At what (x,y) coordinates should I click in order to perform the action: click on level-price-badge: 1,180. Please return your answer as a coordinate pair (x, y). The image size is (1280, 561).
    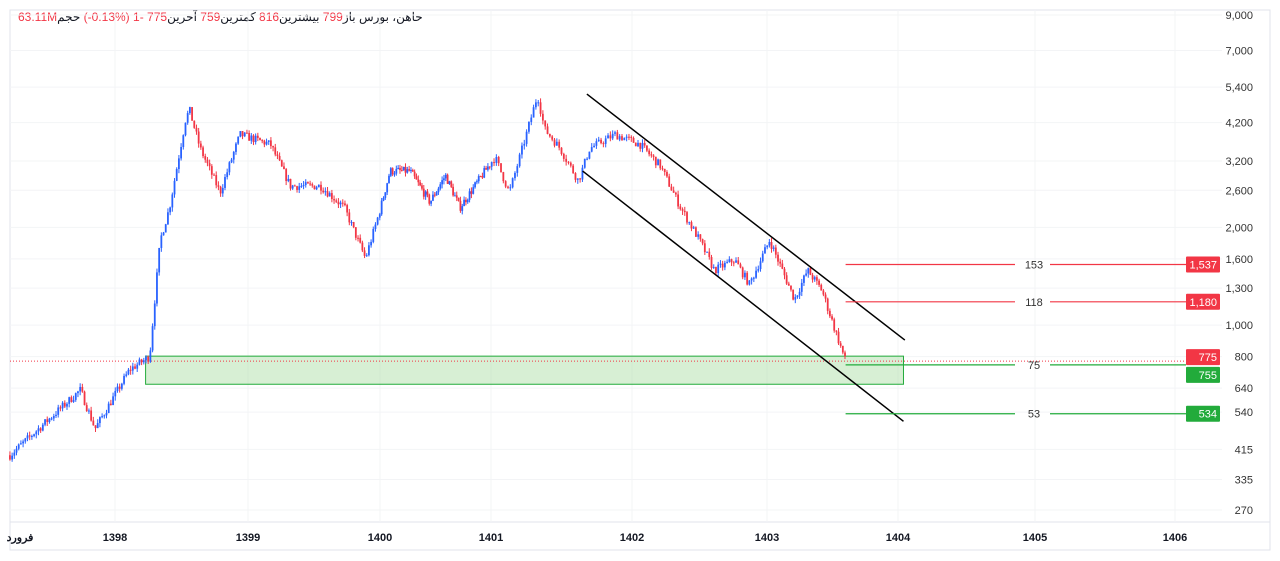
    Looking at the image, I should click on (1203, 303).